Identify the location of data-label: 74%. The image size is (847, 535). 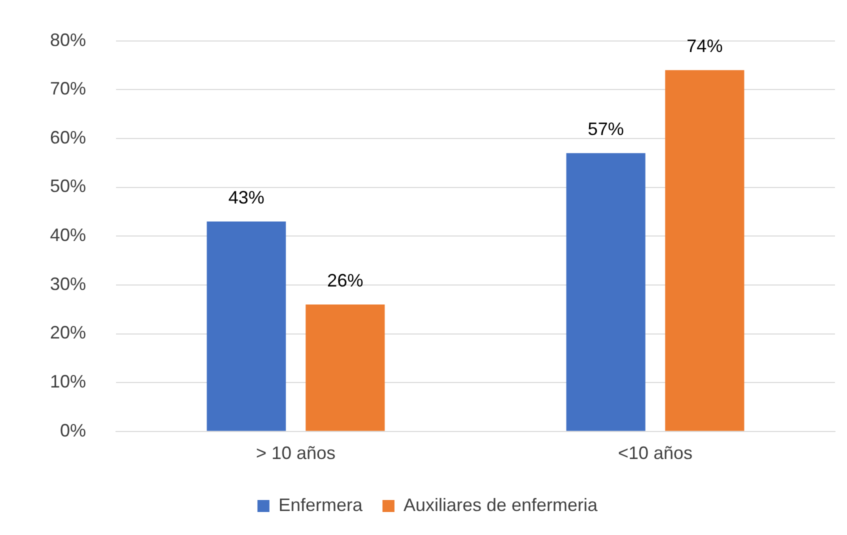
(704, 46).